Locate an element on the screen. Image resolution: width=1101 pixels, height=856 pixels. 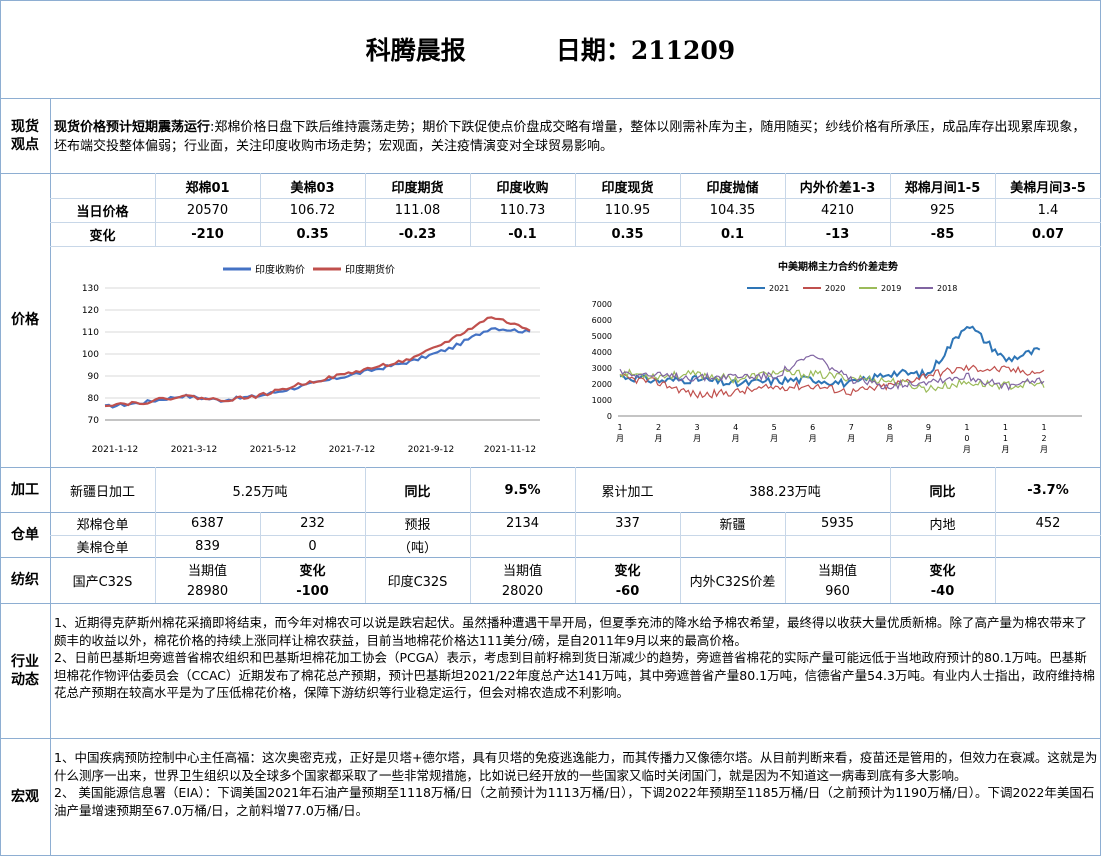
report-date: 日期：211209 is located at coordinates (645, 50).